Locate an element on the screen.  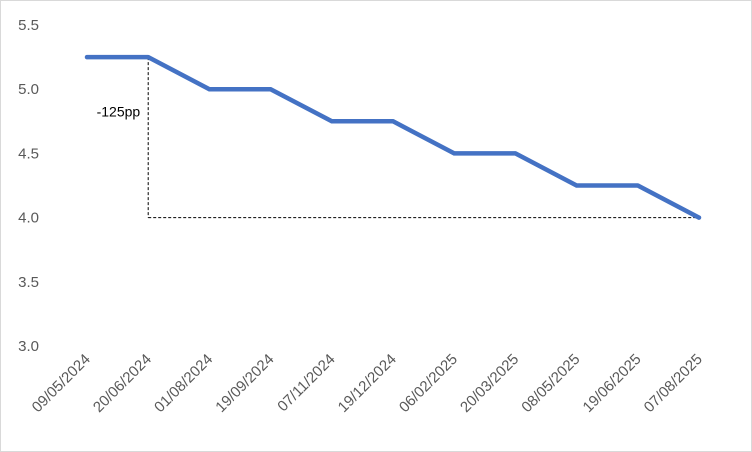
x-tick-label: 07/08/2025 is located at coordinates (673, 383).